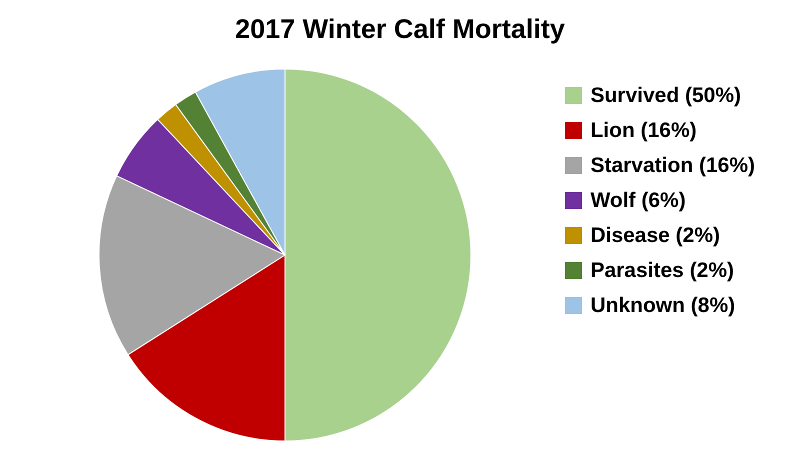  Describe the element at coordinates (666, 96) in the screenshot. I see `legend-label: Survived (50%)` at that location.